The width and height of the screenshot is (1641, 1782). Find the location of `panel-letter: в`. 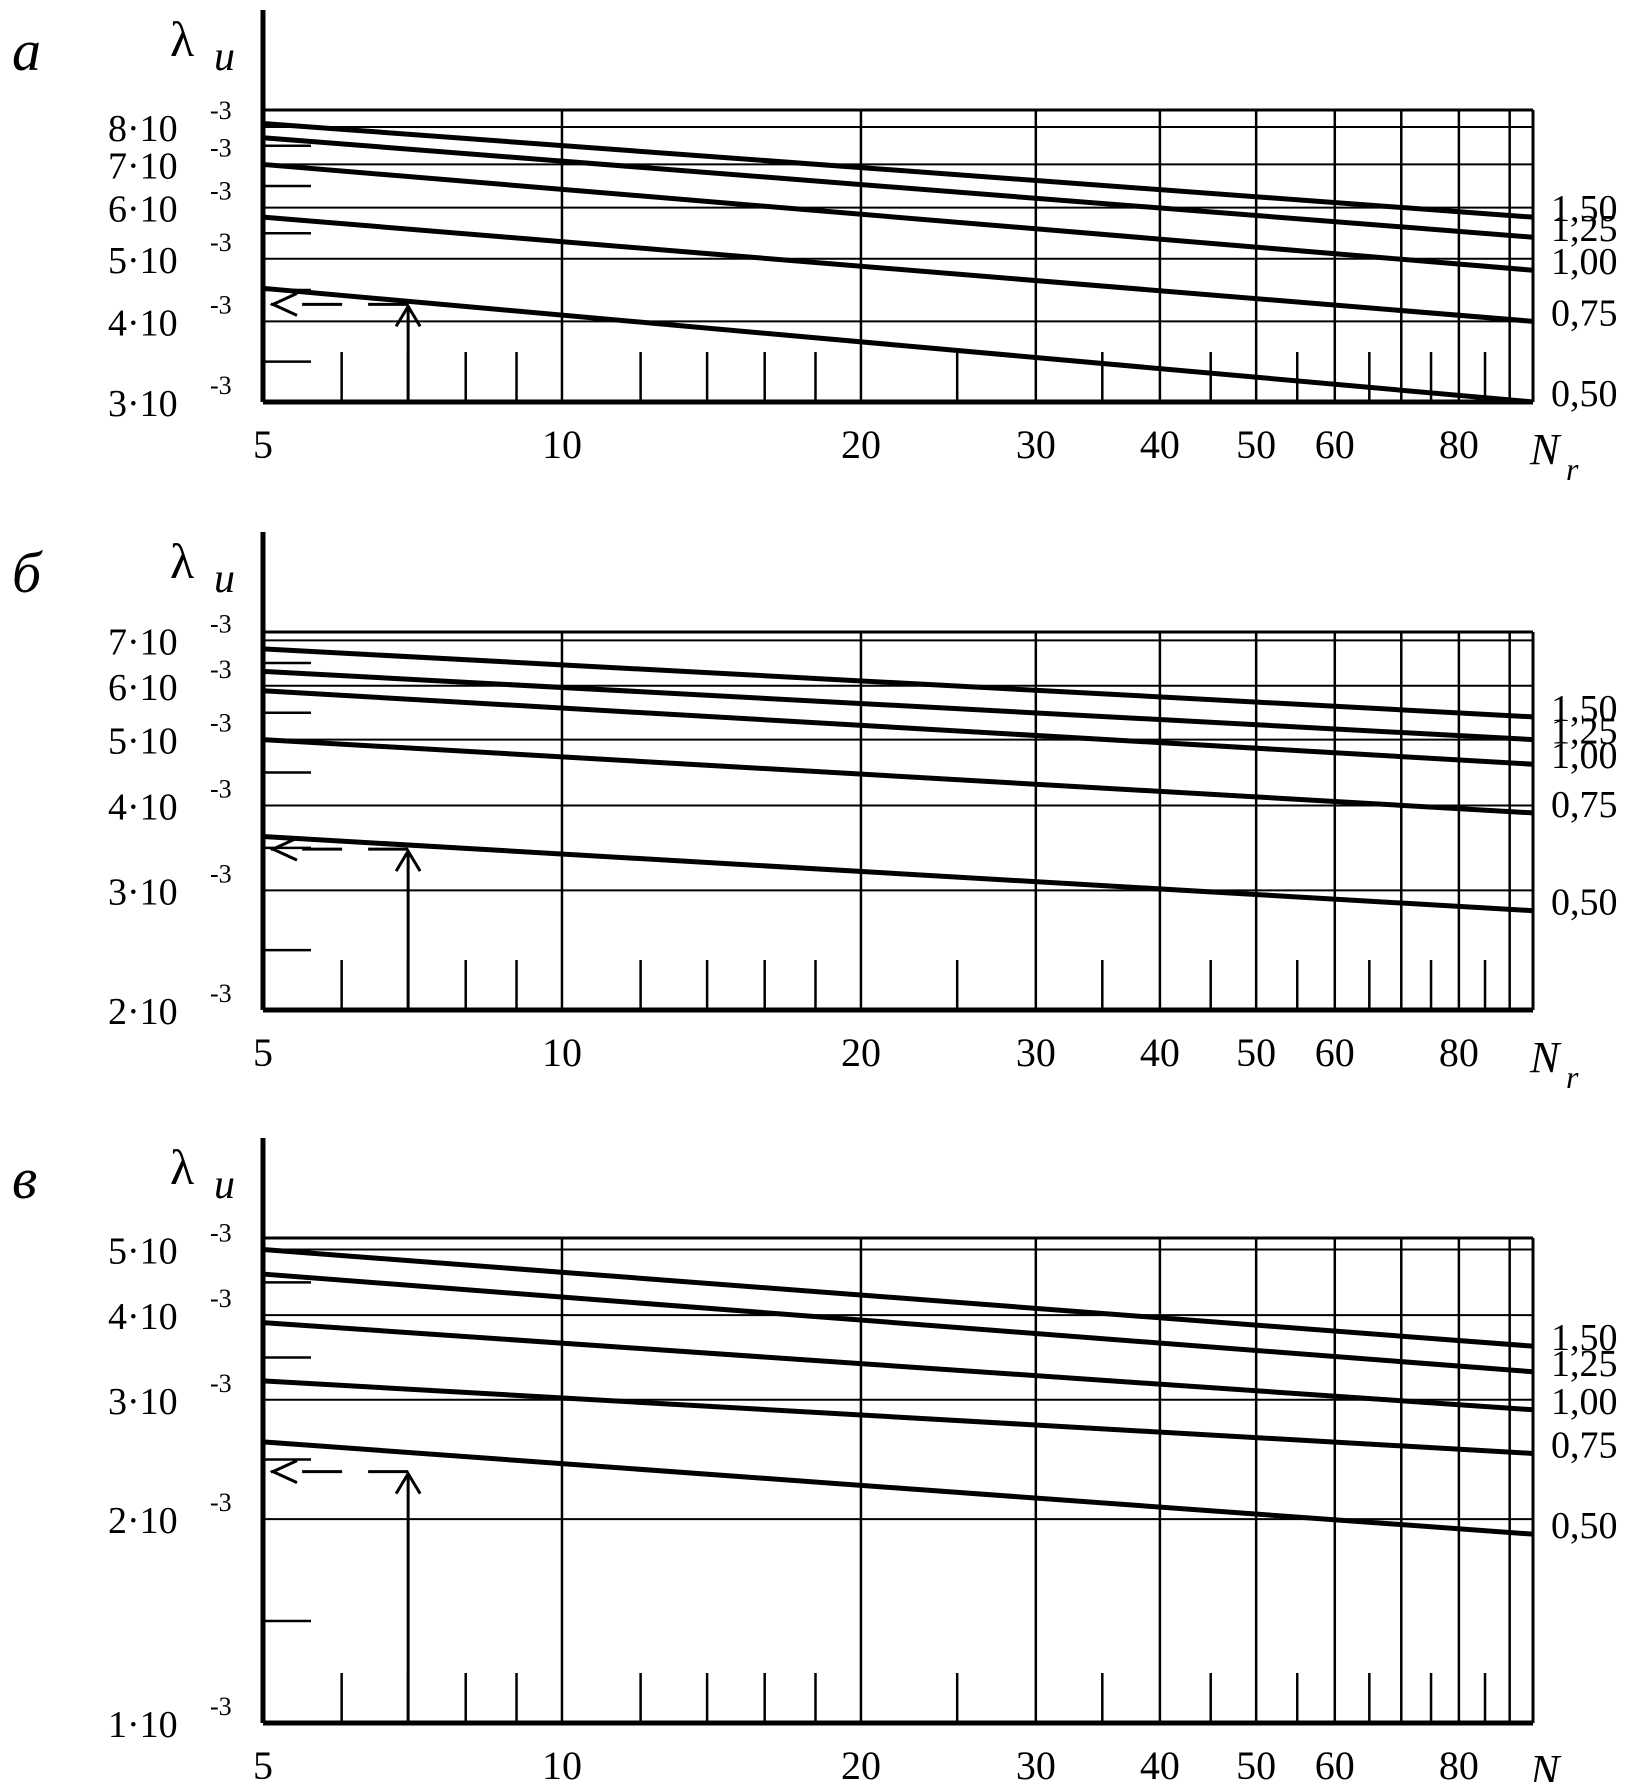

panel-letter: в is located at coordinates (24, 1178).